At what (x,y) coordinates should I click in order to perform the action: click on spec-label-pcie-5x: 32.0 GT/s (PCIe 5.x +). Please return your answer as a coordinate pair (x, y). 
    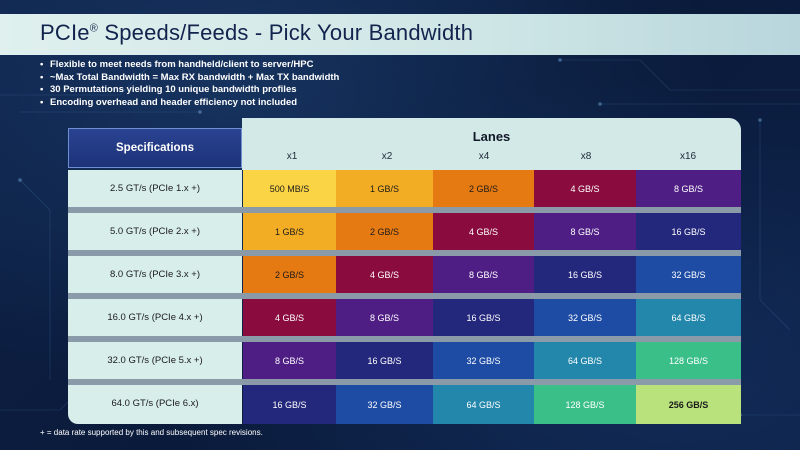
    Looking at the image, I should click on (155, 360).